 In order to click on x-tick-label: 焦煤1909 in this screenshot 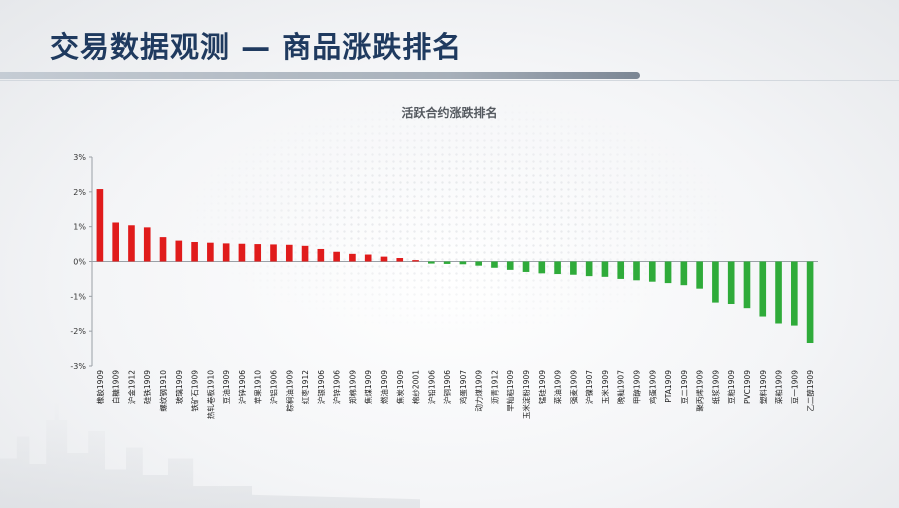, I will do `click(368, 387)`.